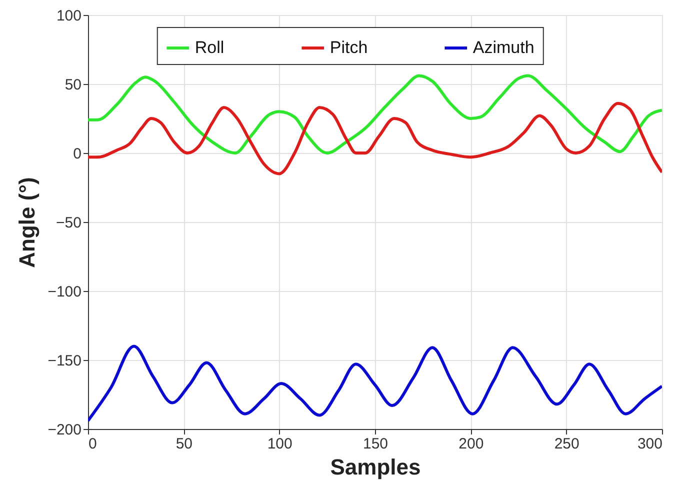 The height and width of the screenshot is (500, 689). Describe the element at coordinates (375, 467) in the screenshot. I see `x-axis-title: Samples` at that location.